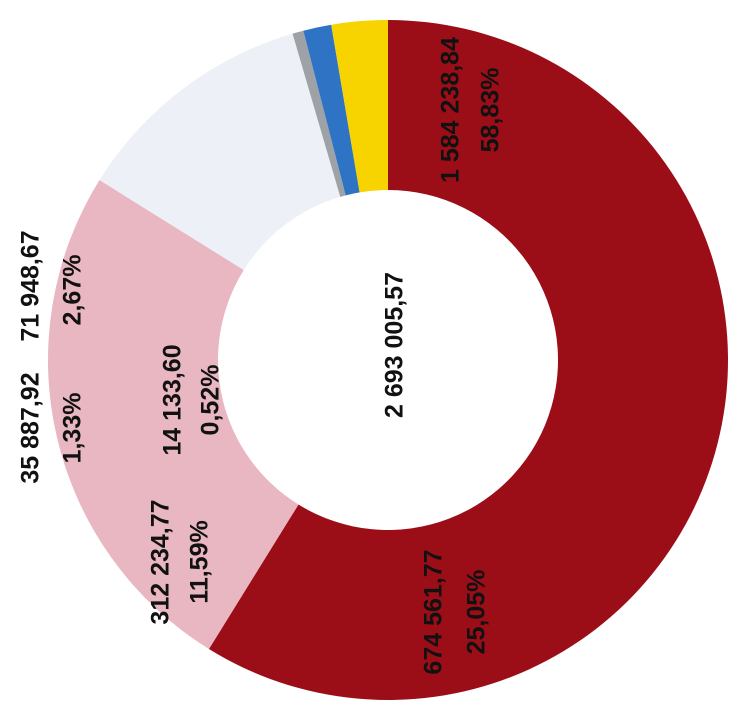 Image resolution: width=731 pixels, height=720 pixels. What do you see at coordinates (173, 399) in the screenshot?
I see `slice-value-label: 14 133,60` at bounding box center [173, 399].